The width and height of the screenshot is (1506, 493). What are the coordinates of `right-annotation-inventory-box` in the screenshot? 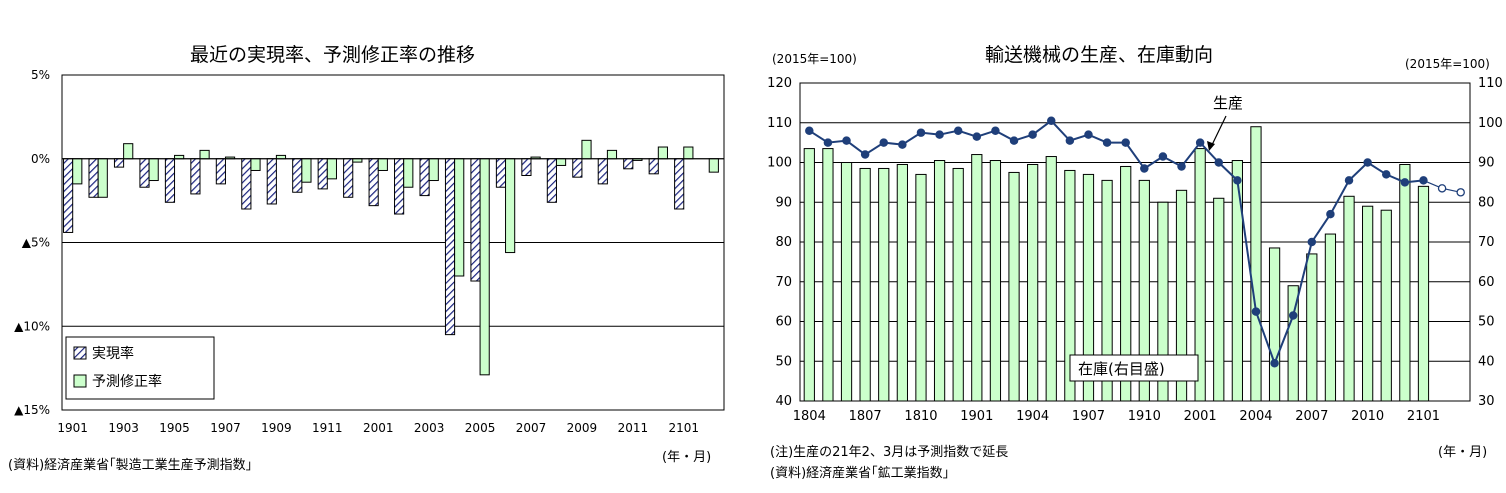 It's located at (1134, 368).